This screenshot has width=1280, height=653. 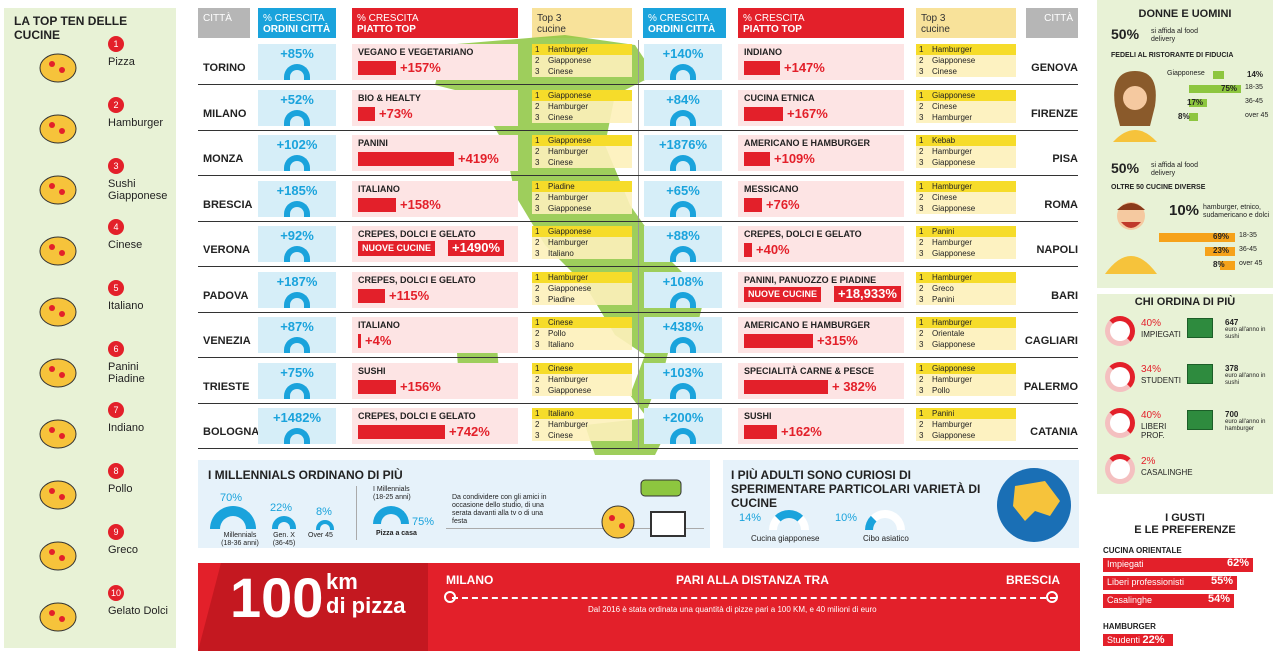 I want to click on female-sub: FEDELI AL RISTORANTE DI FIDUCIA, so click(x=1172, y=55).